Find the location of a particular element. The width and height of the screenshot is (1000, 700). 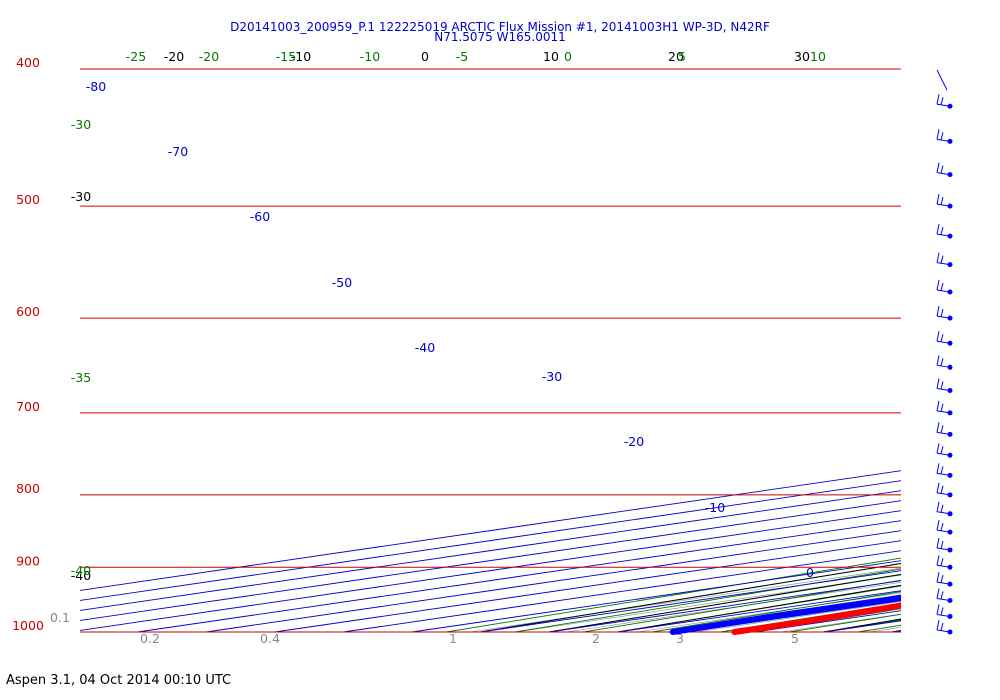

dry-adiabat-label: -10 is located at coordinates (301, 56).